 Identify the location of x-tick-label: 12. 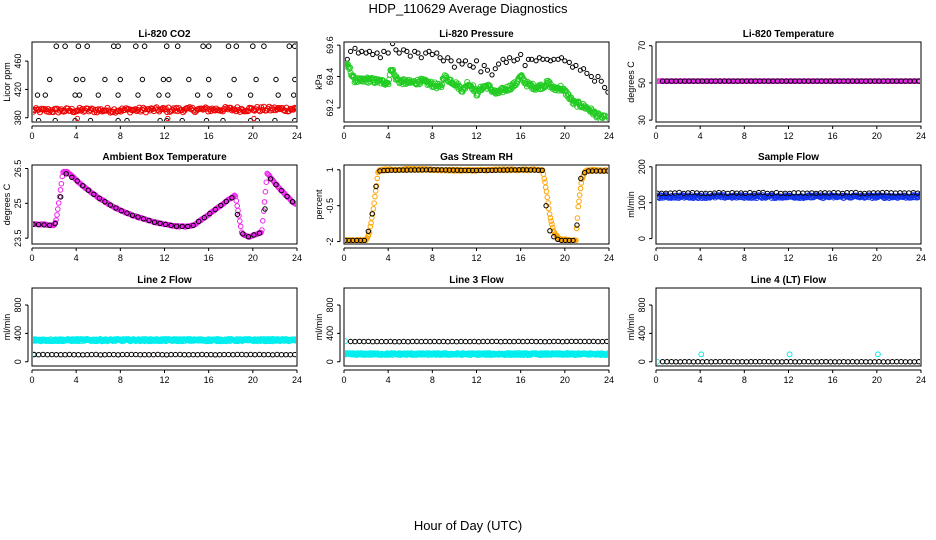
(788, 136).